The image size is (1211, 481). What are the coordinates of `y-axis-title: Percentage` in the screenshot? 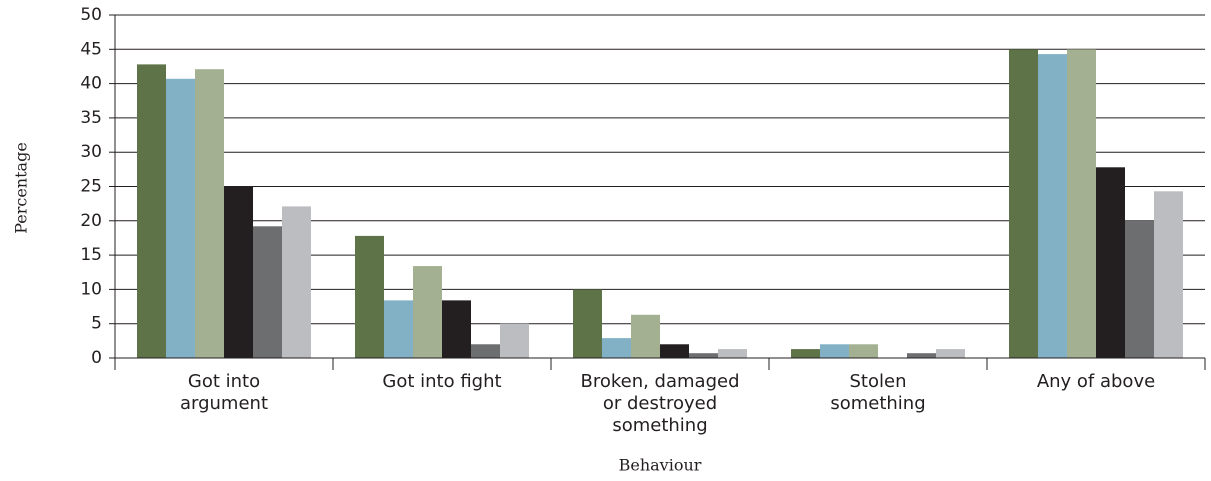 It's located at (21, 188).